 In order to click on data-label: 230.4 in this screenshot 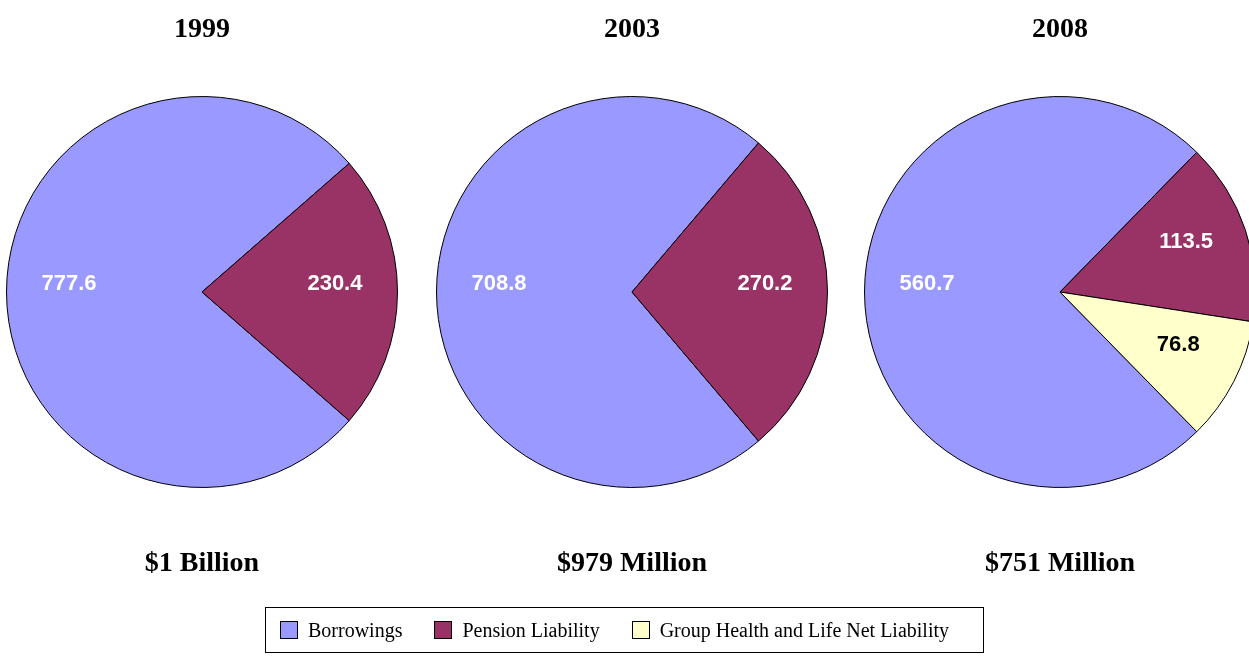, I will do `click(335, 283)`.